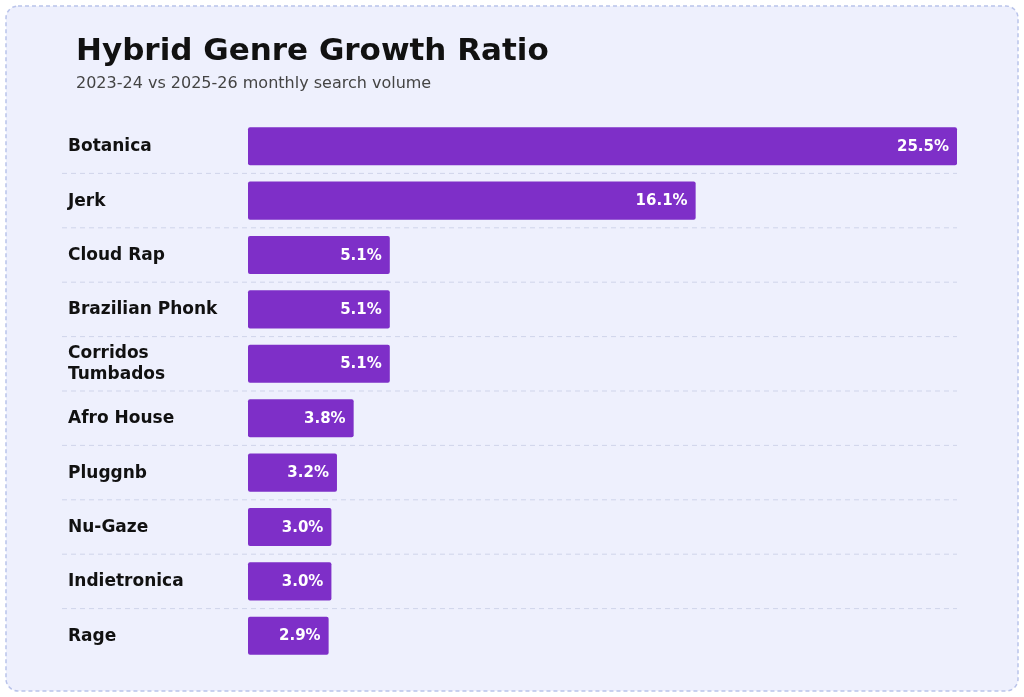  I want to click on chart-title: Hybrid Genre Growth Ratio, so click(312, 49).